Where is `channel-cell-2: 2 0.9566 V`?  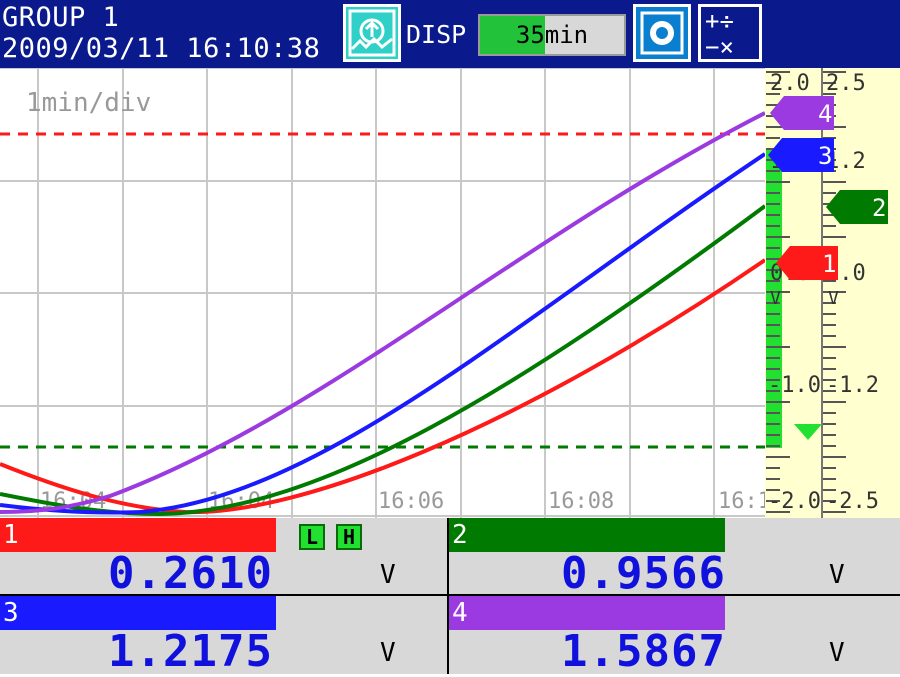 channel-cell-2: 2 0.9566 V is located at coordinates (674, 558).